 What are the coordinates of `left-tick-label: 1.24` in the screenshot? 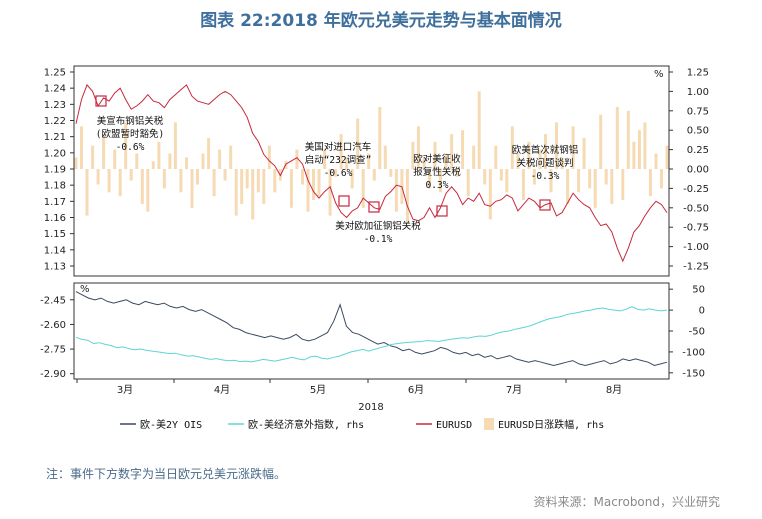 It's located at (55, 89).